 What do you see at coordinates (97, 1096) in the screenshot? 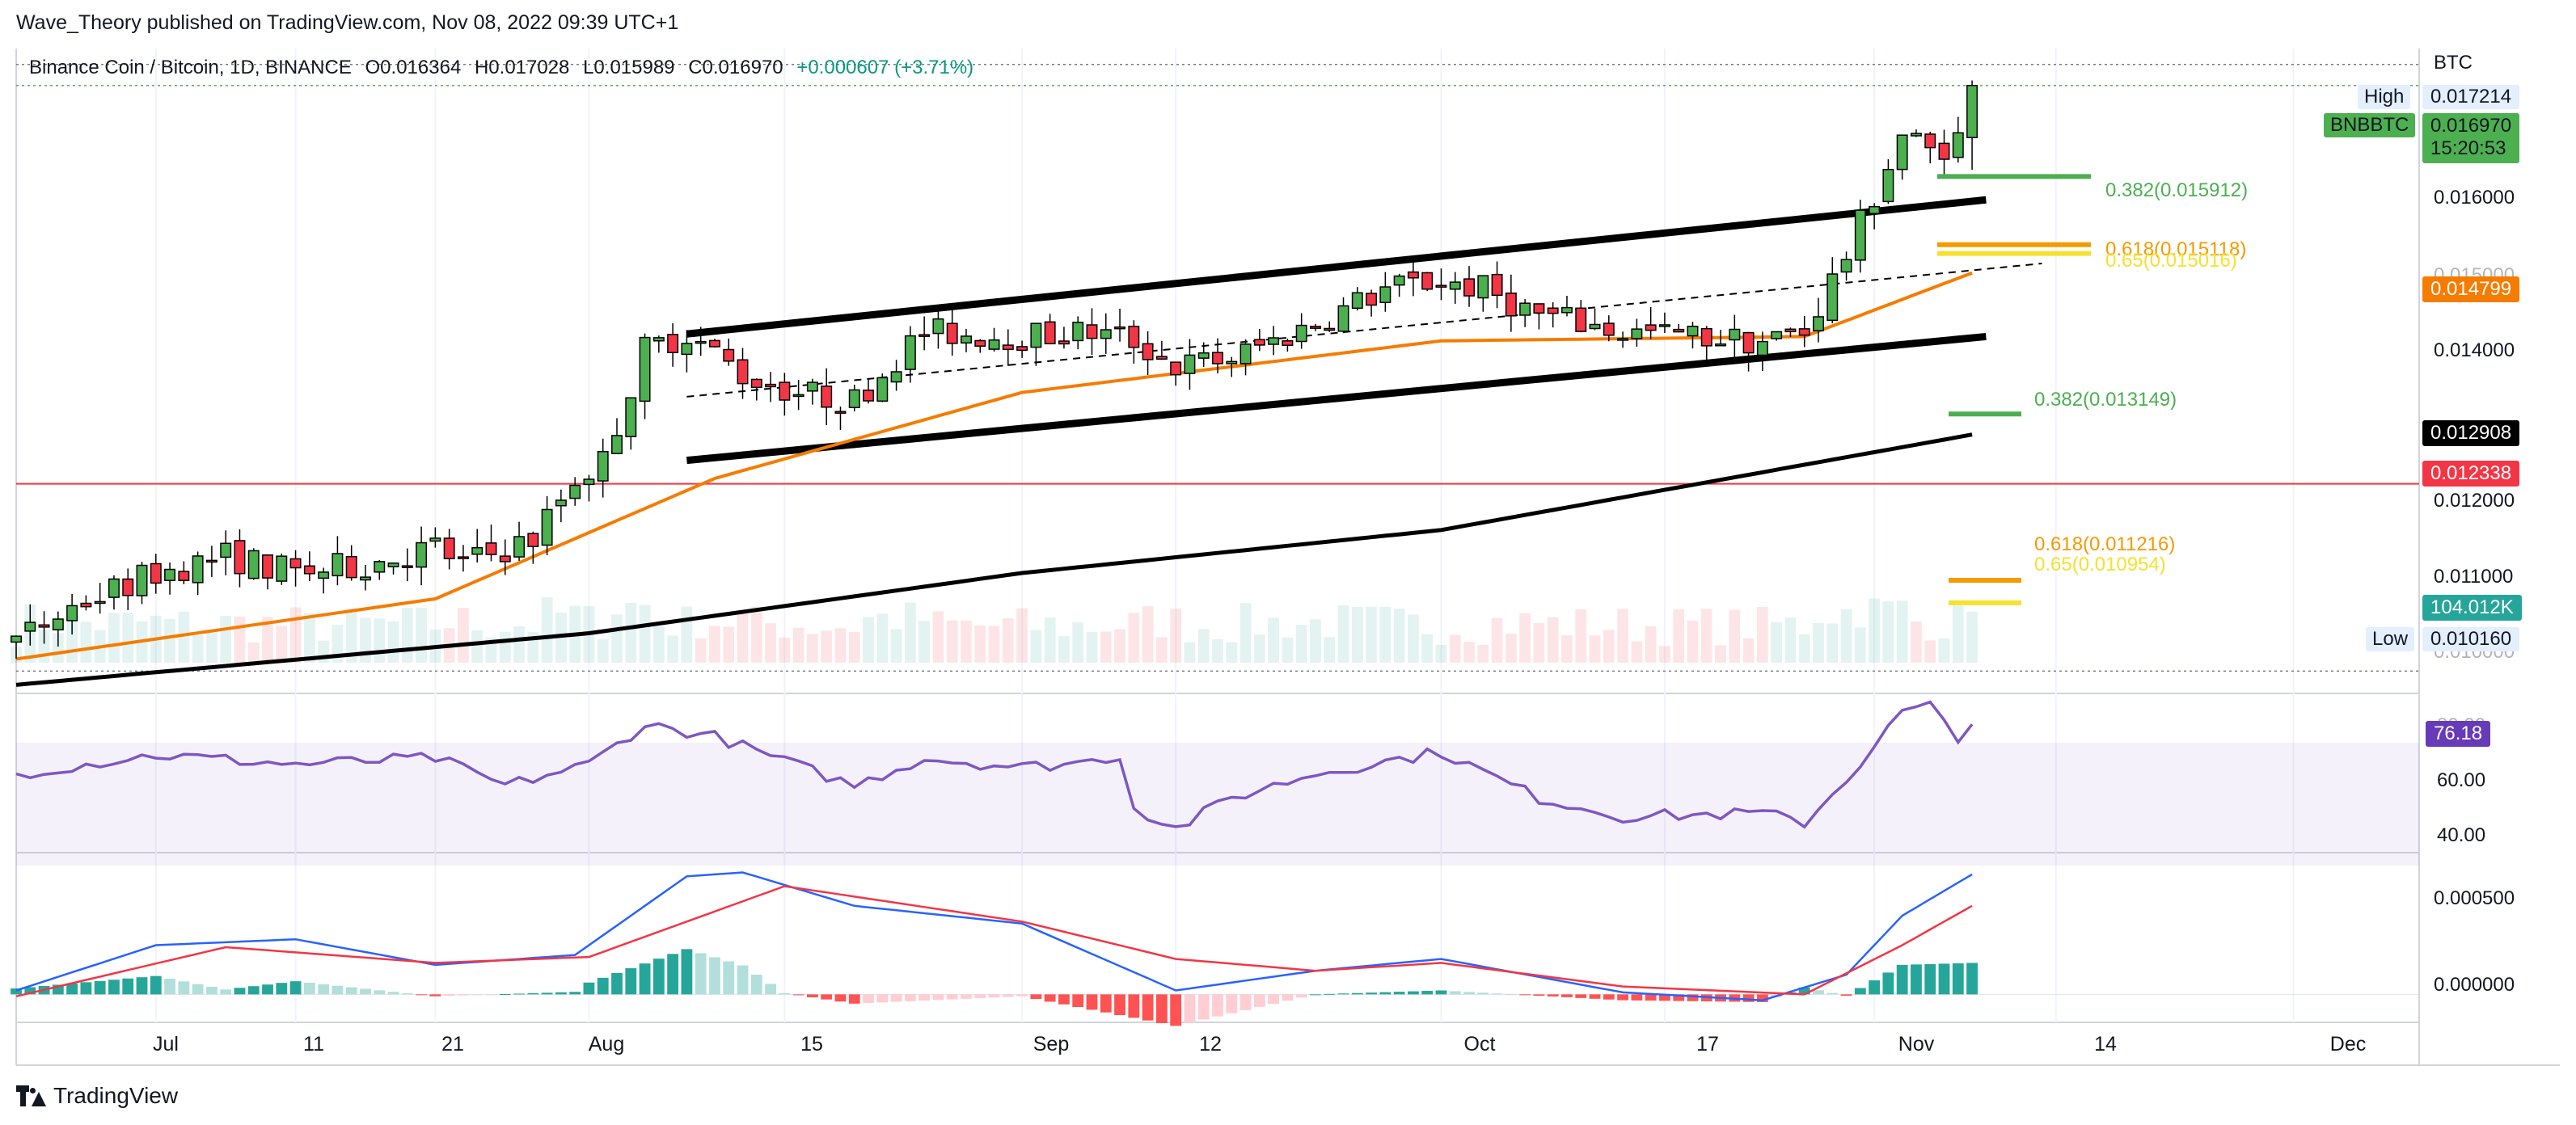
I see `tradingview-logo: TradingView` at bounding box center [97, 1096].